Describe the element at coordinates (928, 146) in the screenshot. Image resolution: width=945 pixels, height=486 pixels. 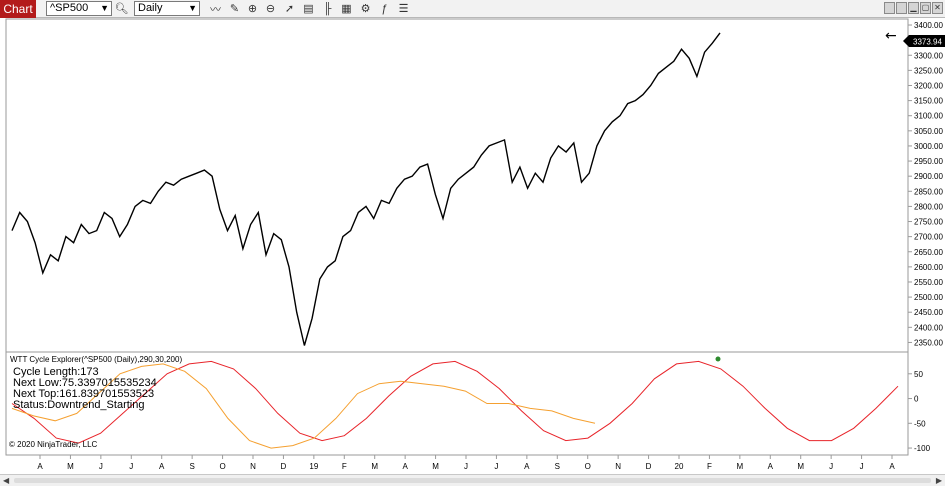
I see `price-tick-label: 3000.00` at that location.